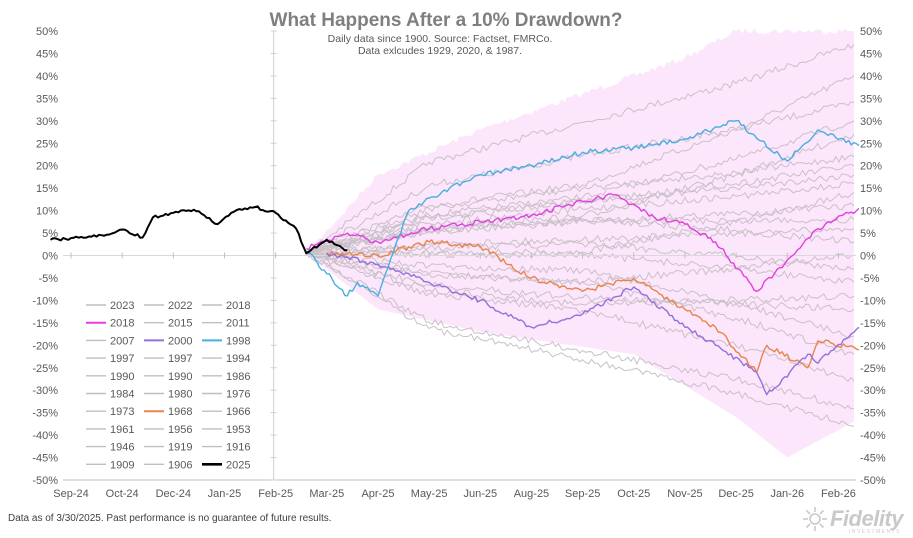 Image resolution: width=913 pixels, height=538 pixels. Describe the element at coordinates (838, 494) in the screenshot. I see `x-tick-label: Feb-26` at that location.